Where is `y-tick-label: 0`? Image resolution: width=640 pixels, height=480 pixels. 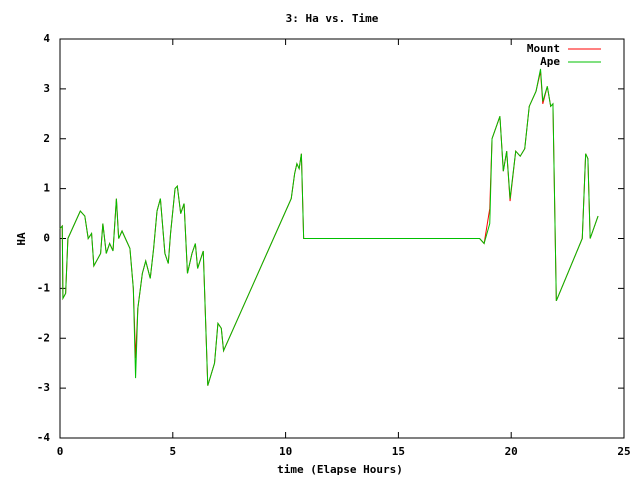
y-tick-label: 0 is located at coordinates (46, 238).